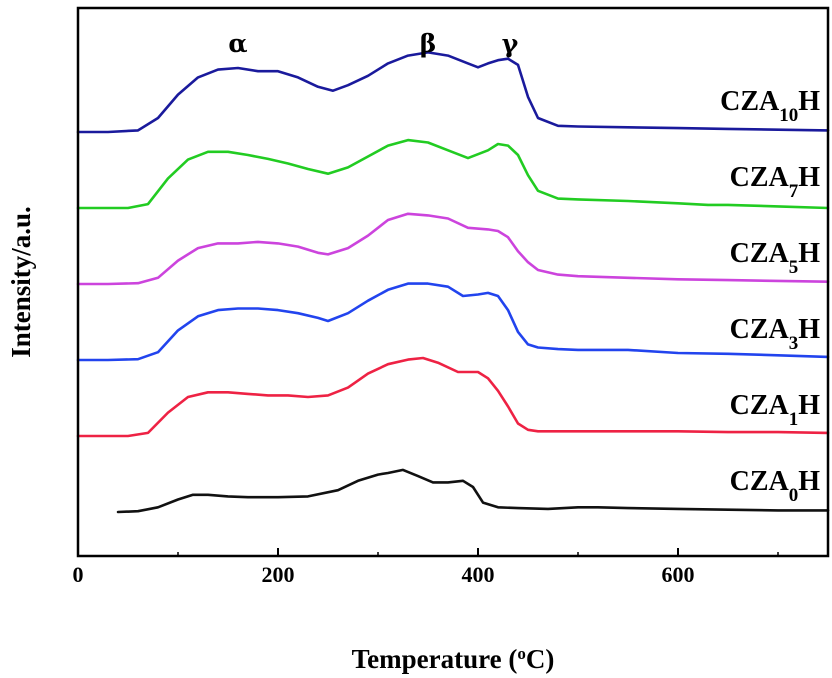 Image resolution: width=832 pixels, height=678 pixels. Describe the element at coordinates (775, 486) in the screenshot. I see `series-label-CZA0H: CZA0H` at that location.